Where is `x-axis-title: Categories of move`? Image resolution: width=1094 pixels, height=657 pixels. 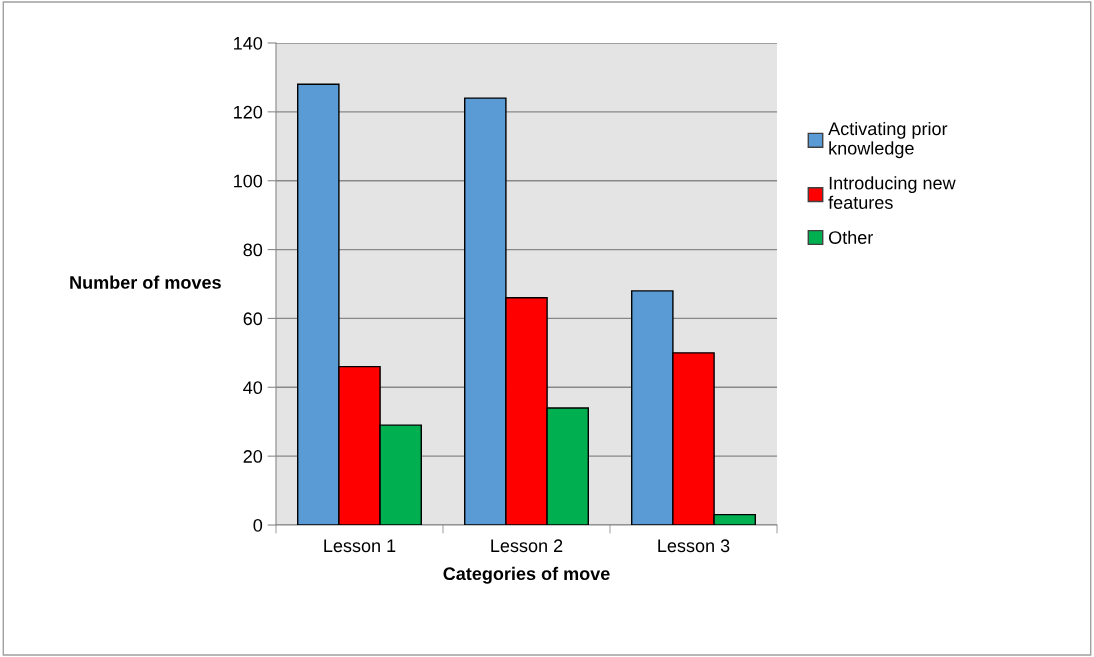 x-axis-title: Categories of move is located at coordinates (526, 575).